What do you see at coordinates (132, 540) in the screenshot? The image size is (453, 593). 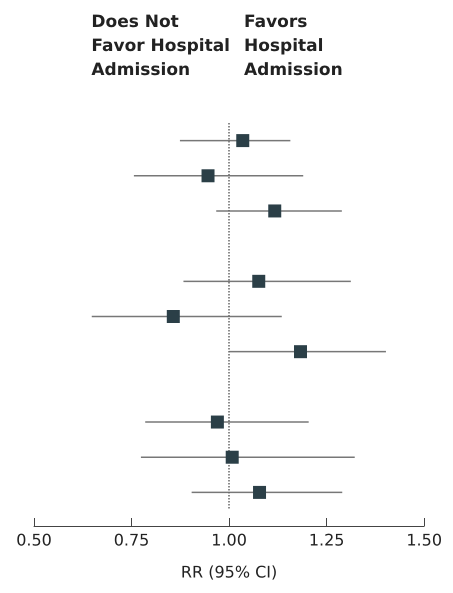 I see `x-tick-label: 0.75` at bounding box center [132, 540].